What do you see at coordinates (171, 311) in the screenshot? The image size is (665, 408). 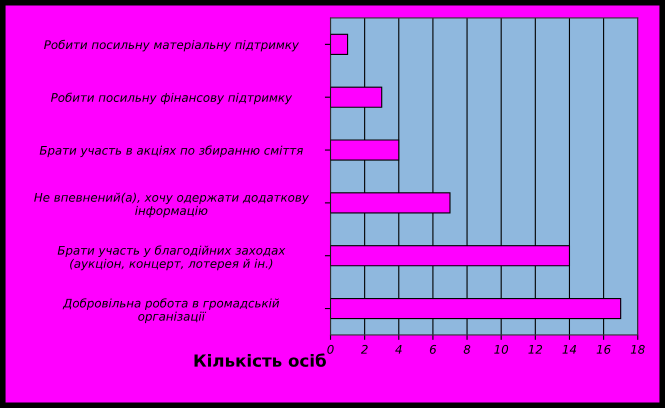 I see `y-tick-label: Добровільна робота в громадській організації` at bounding box center [171, 311].